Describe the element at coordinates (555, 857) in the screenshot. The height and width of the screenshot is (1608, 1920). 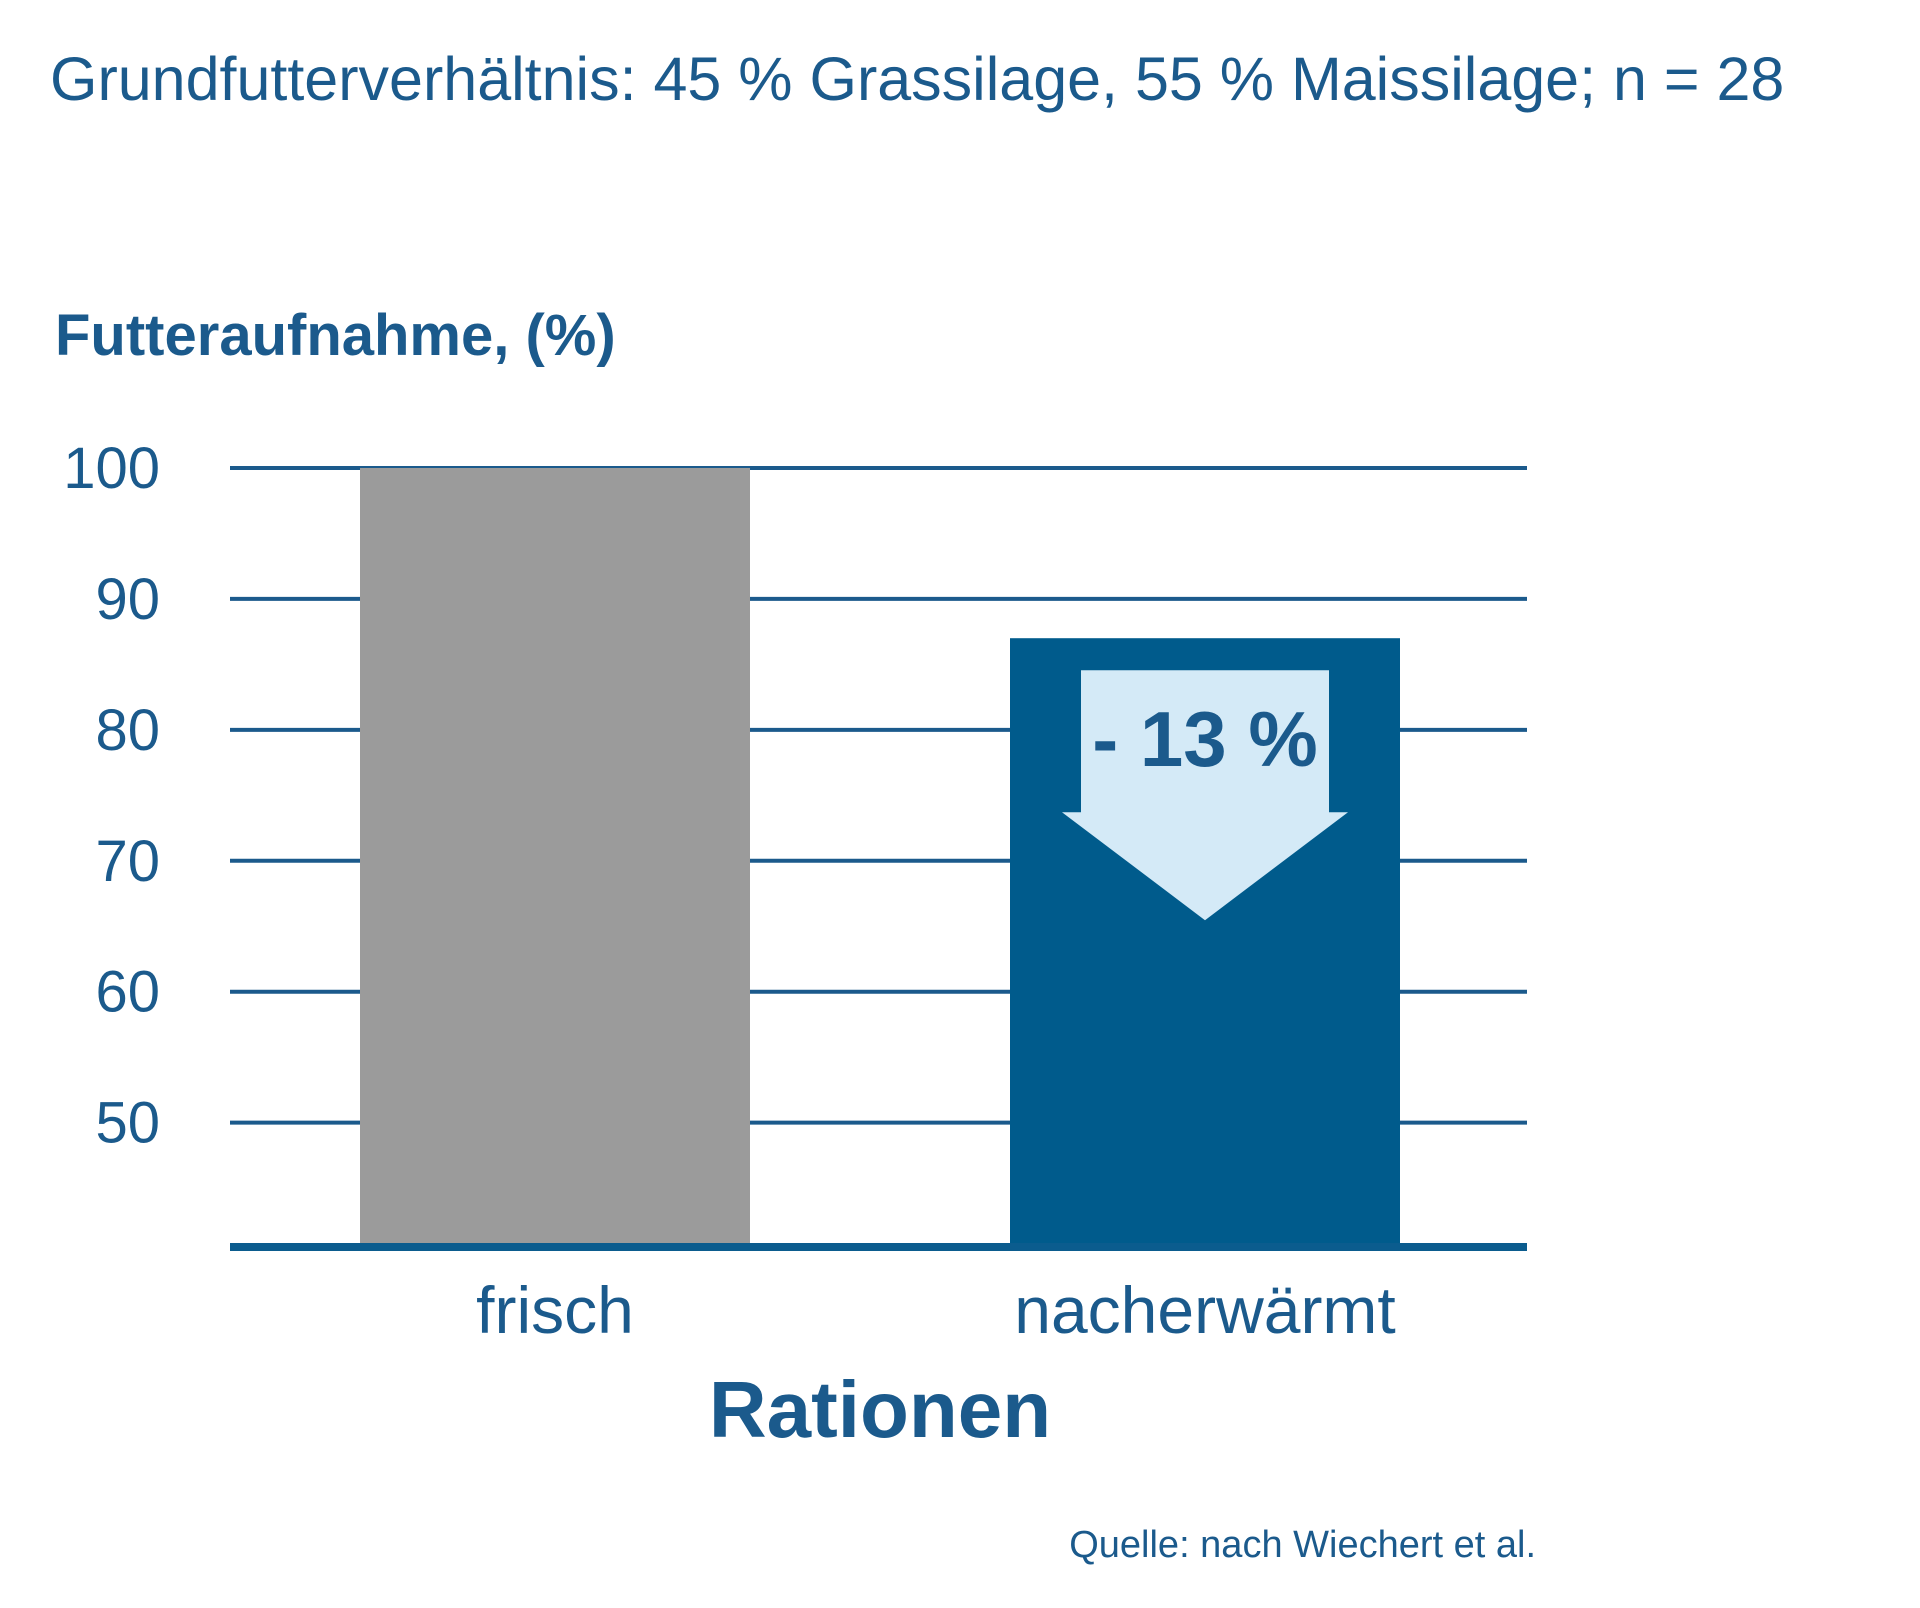
I see `bar-frisch` at that location.